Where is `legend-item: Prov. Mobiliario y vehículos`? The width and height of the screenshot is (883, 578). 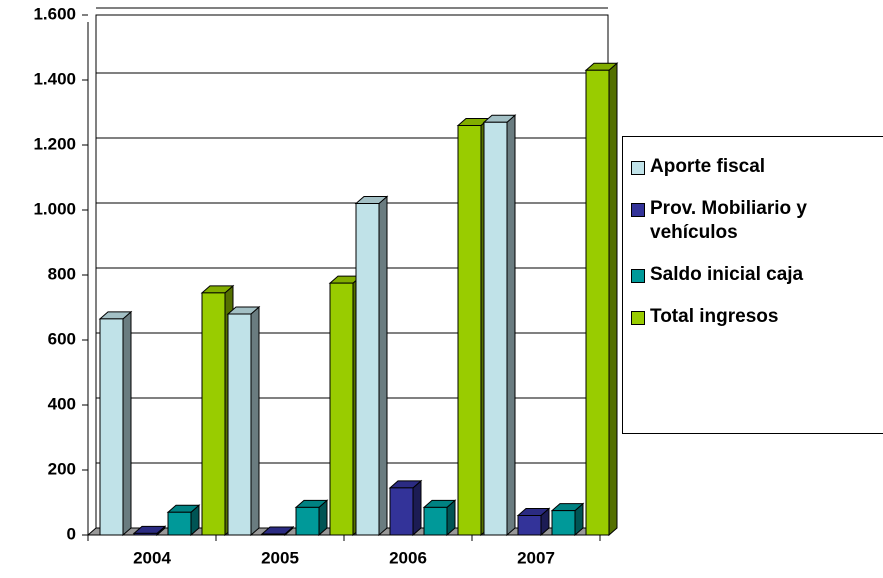
legend-item: Prov. Mobiliario y vehículos is located at coordinates (757, 221).